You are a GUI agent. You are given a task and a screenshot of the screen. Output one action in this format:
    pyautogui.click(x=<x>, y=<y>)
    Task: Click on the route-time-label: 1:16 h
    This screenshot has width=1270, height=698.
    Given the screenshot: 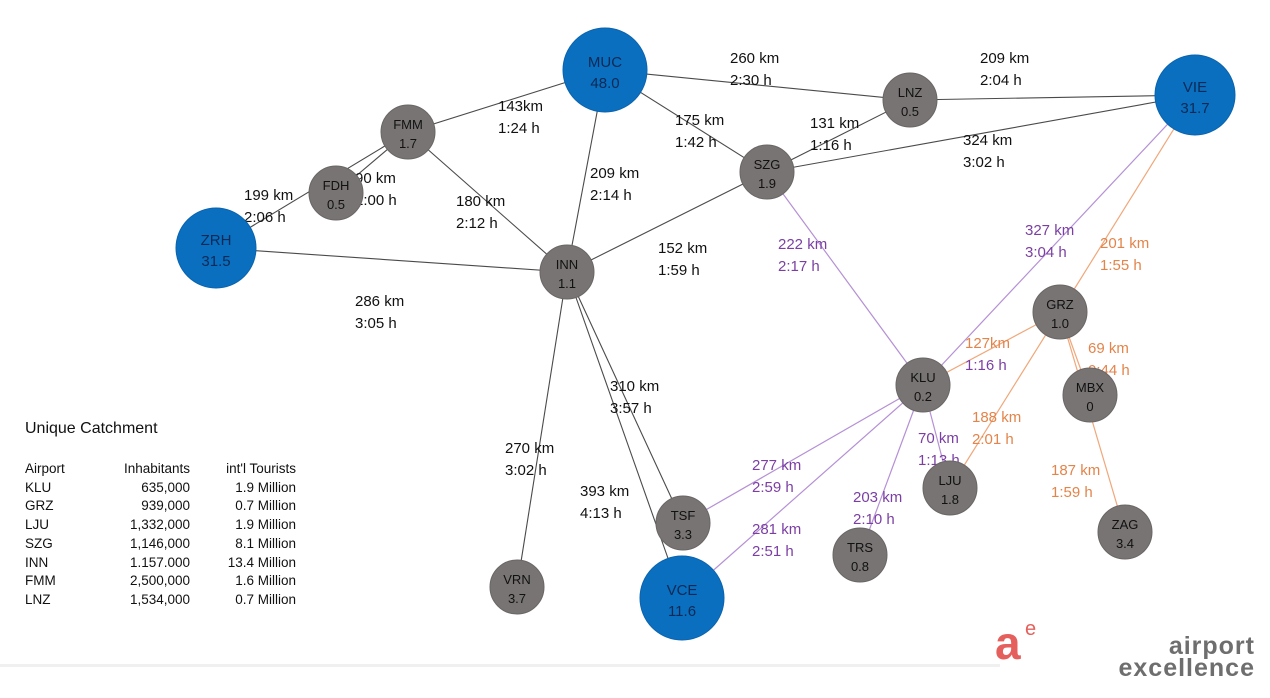 What is the action you would take?
    pyautogui.click(x=986, y=365)
    